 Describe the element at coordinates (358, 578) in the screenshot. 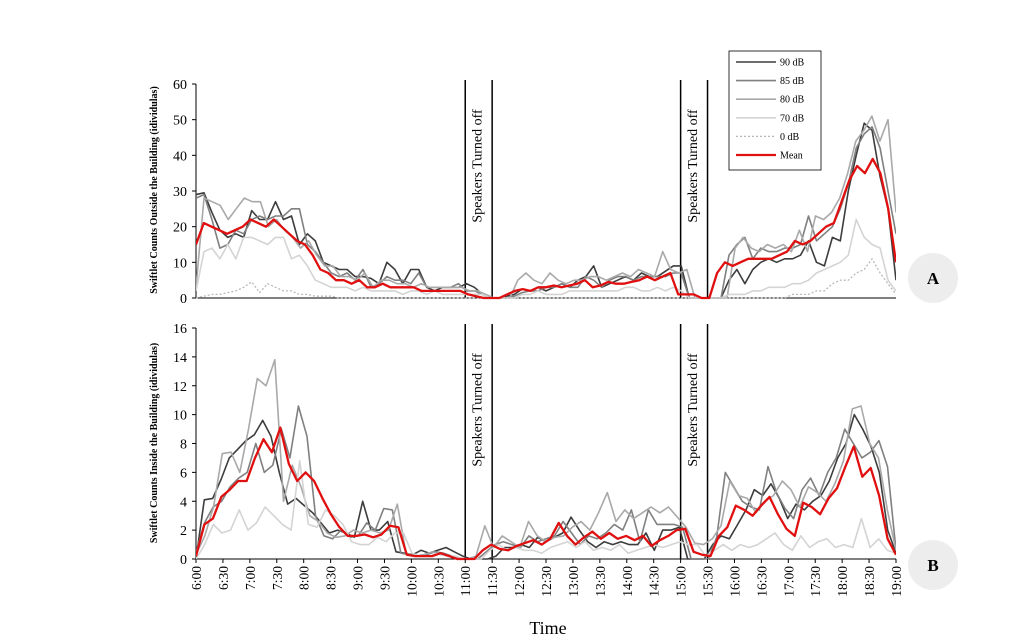

I see `x-tick-label: 9:00` at that location.